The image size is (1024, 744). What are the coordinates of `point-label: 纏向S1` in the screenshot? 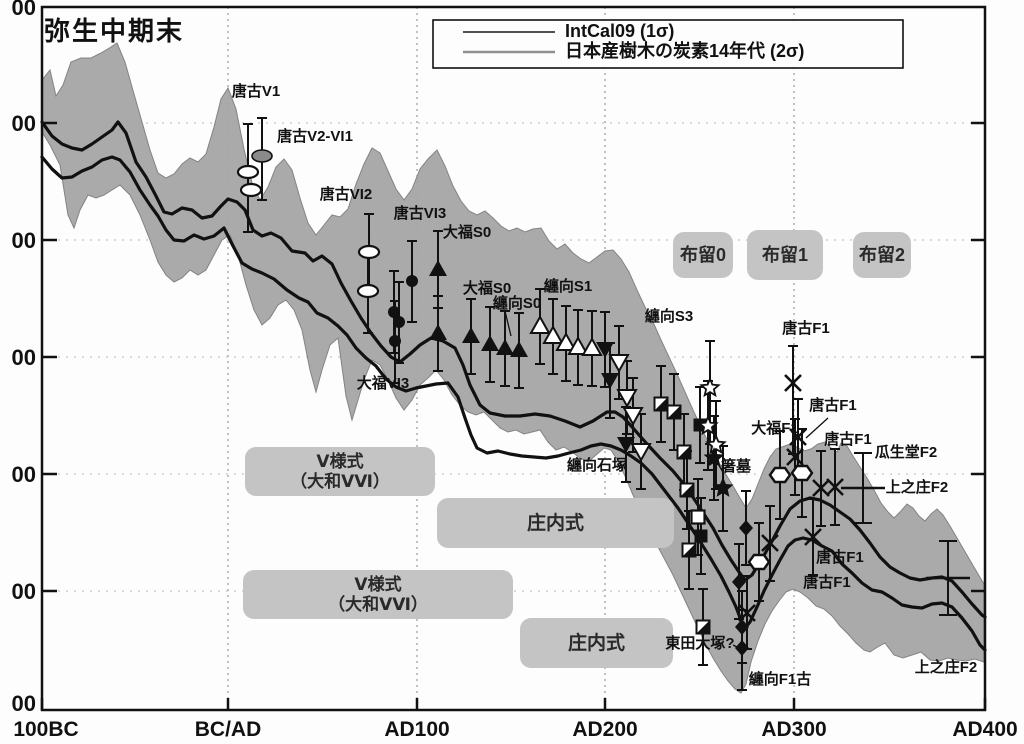 It's located at (568, 286).